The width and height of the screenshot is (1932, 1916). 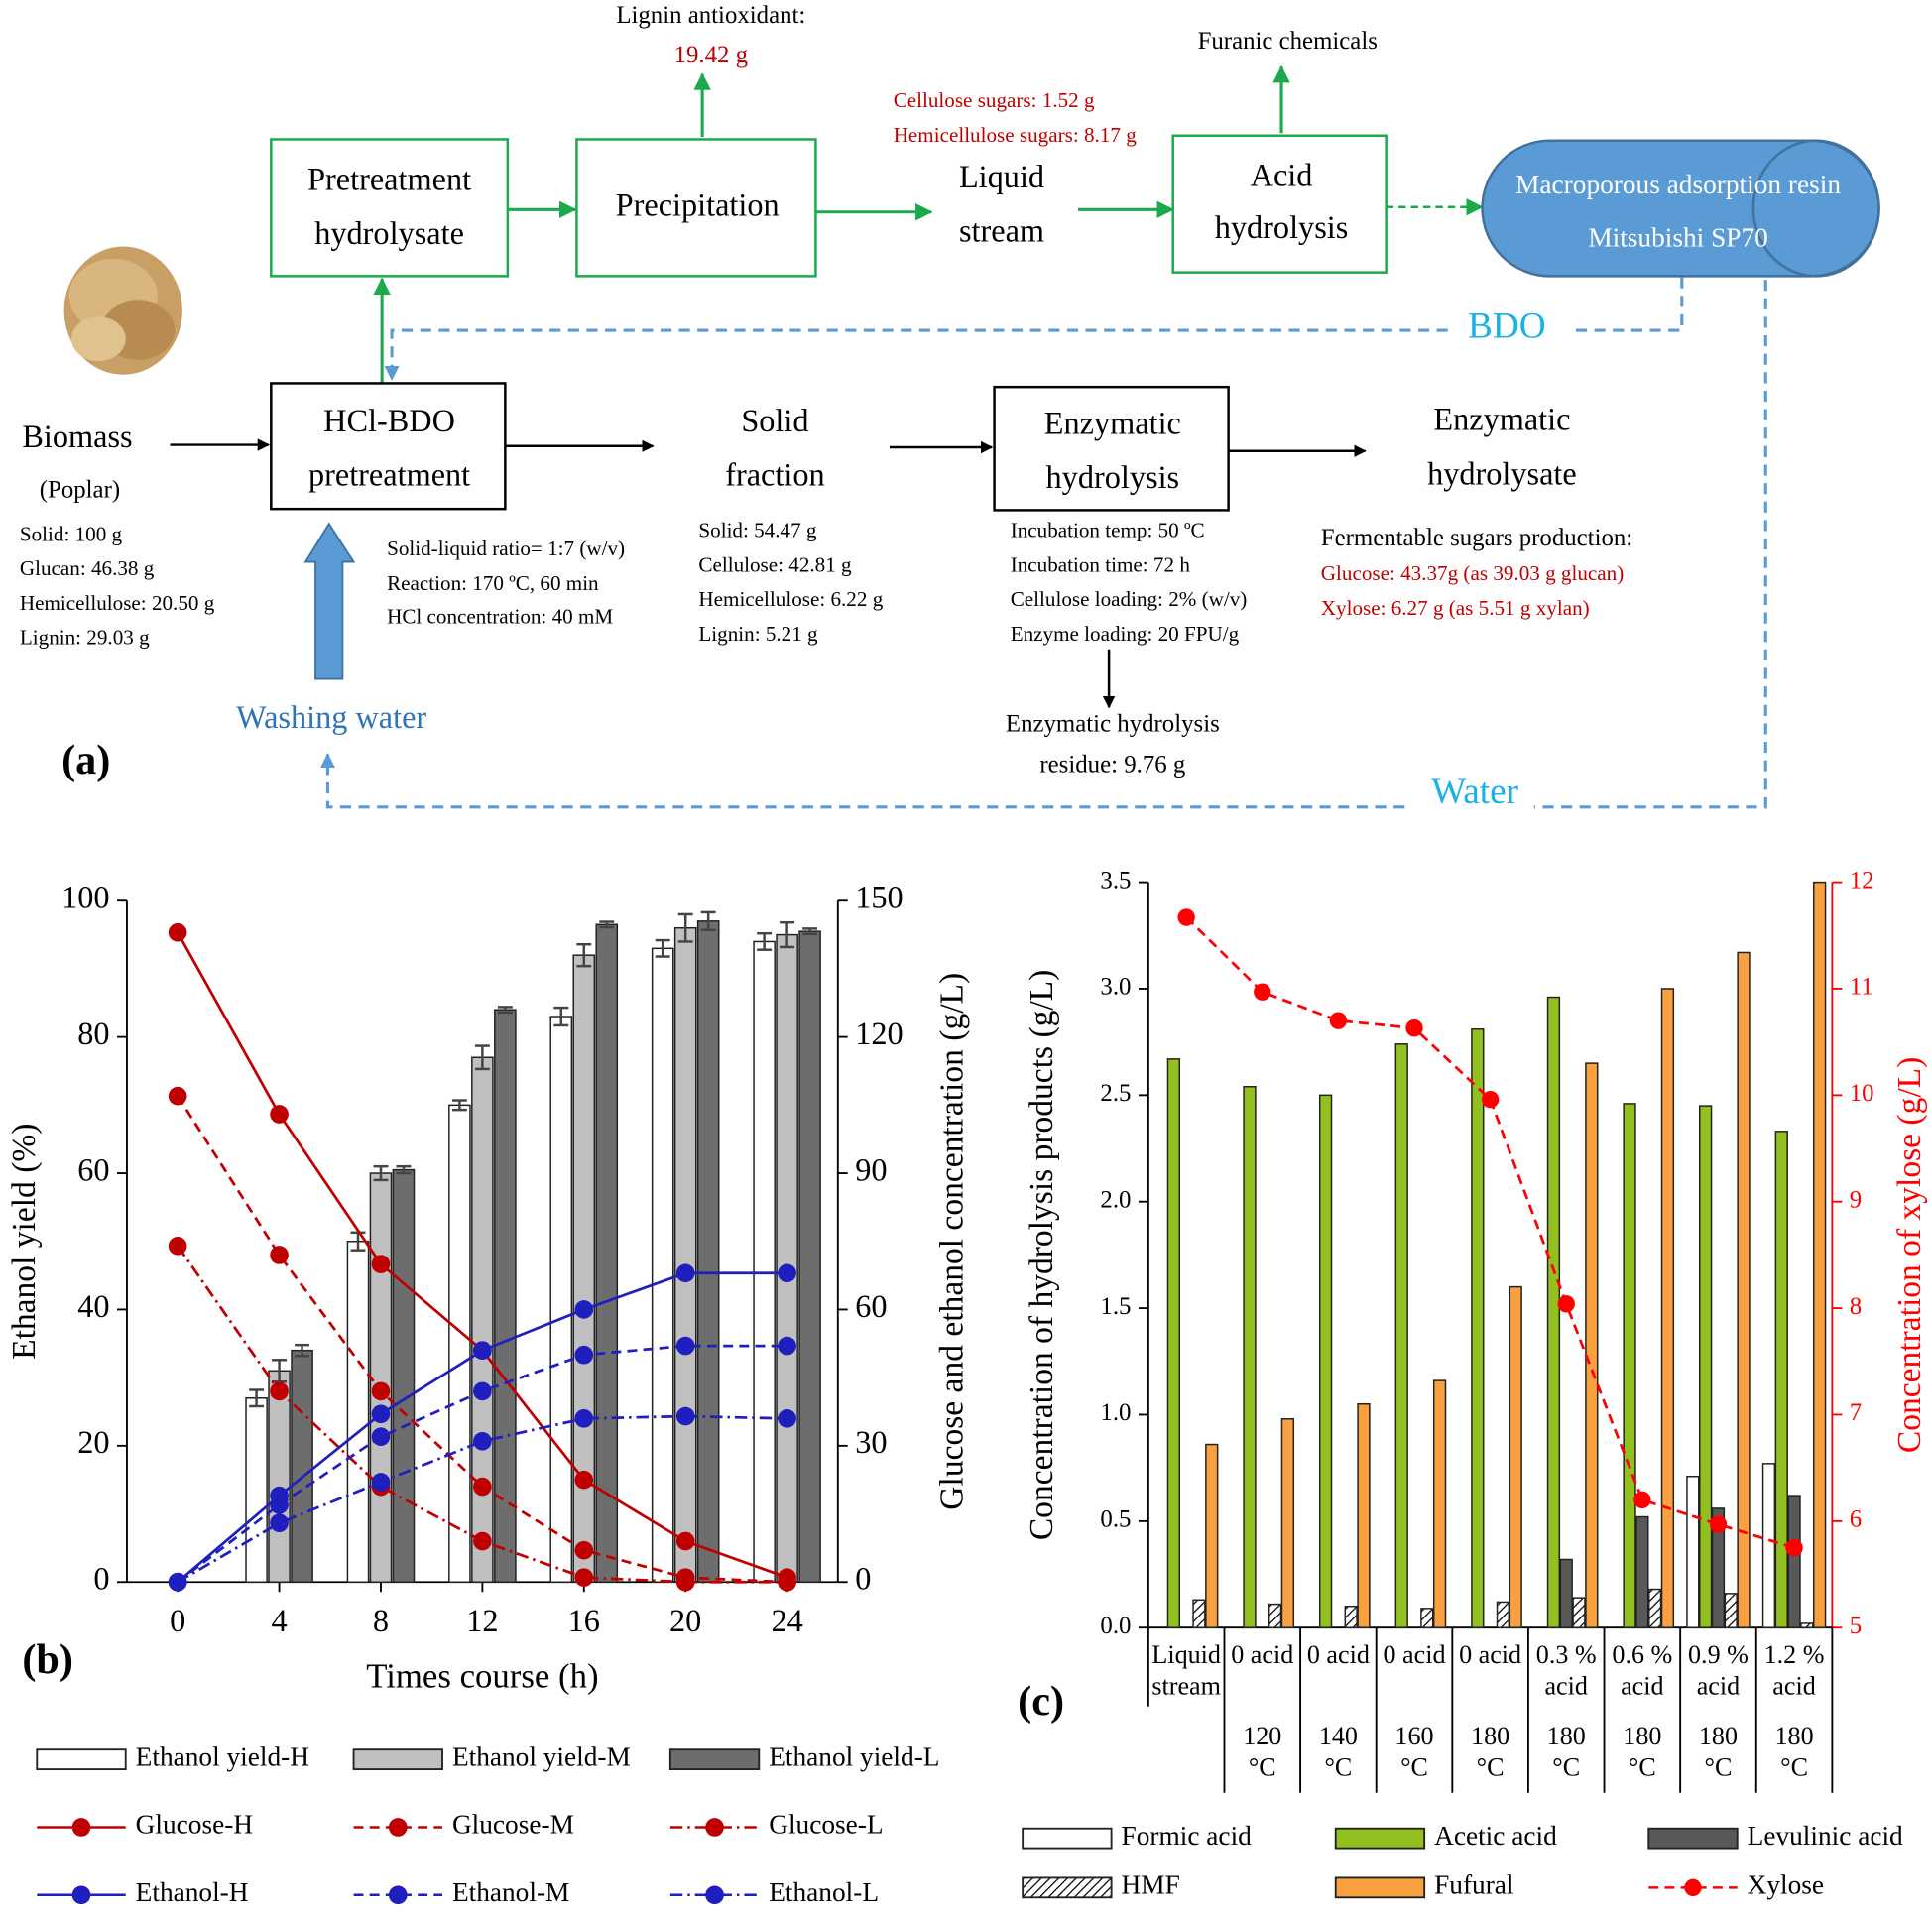 What do you see at coordinates (758, 634) in the screenshot?
I see `composition: Lignin: 5.21 g` at bounding box center [758, 634].